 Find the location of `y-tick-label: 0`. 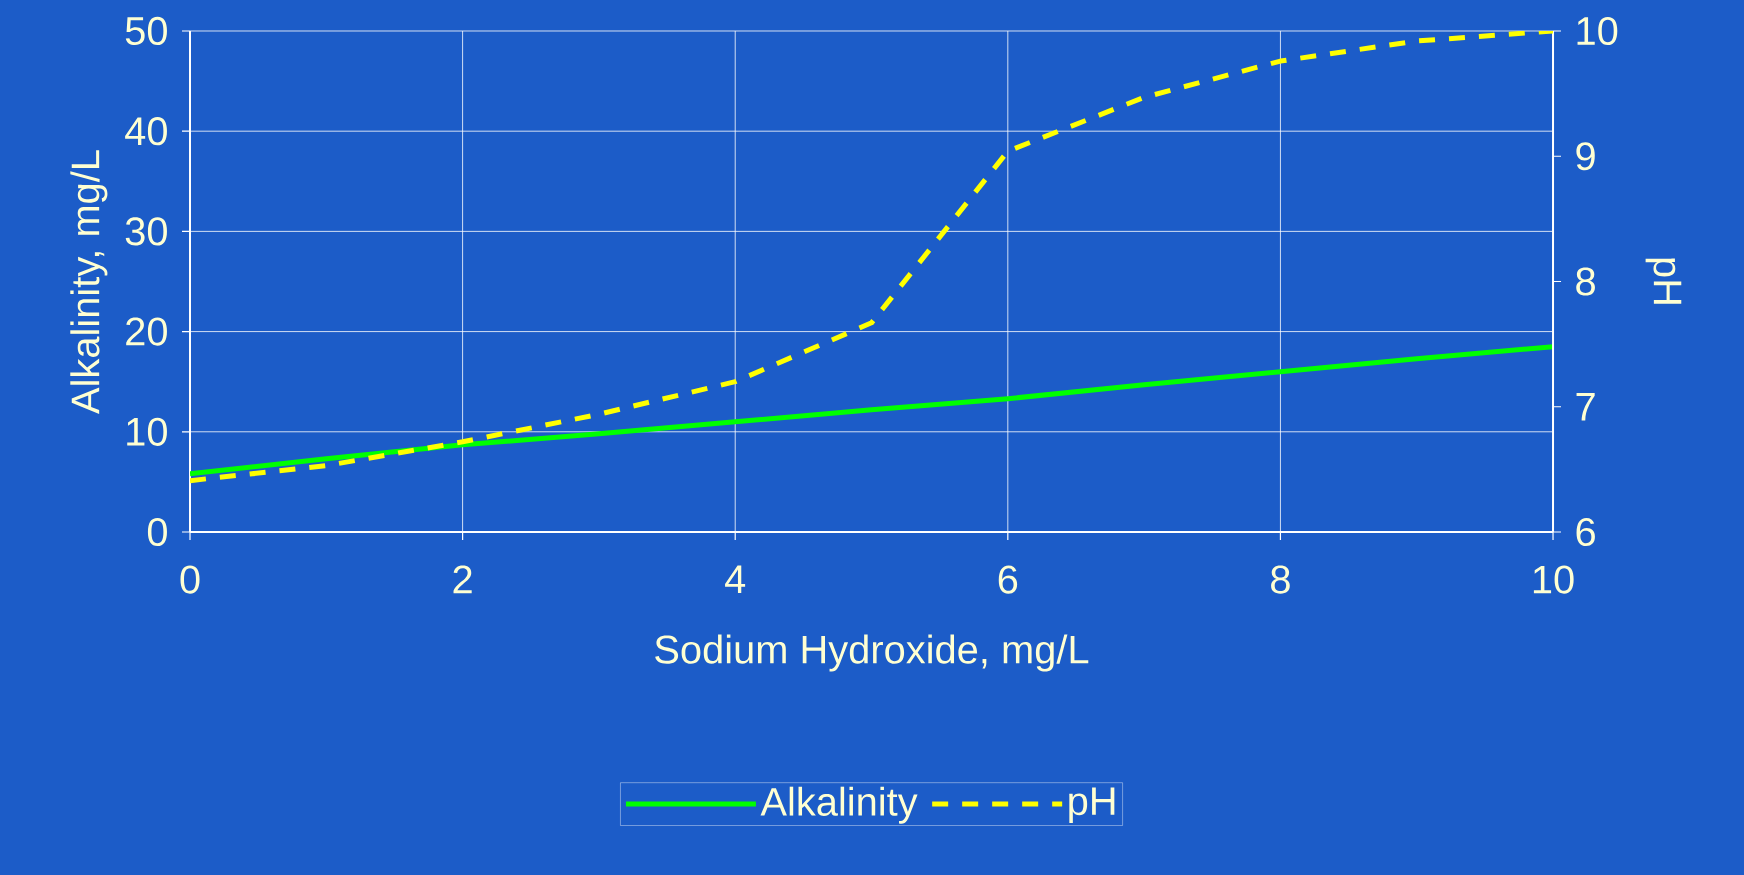

y-tick-label: 0 is located at coordinates (157, 532).